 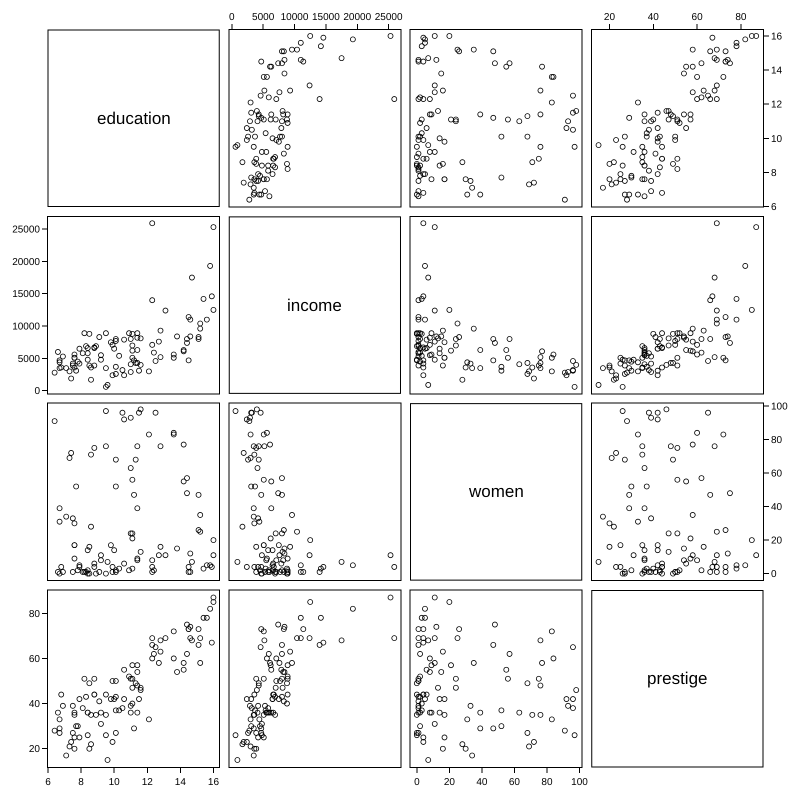 I want to click on text: prestige, so click(x=677, y=678).